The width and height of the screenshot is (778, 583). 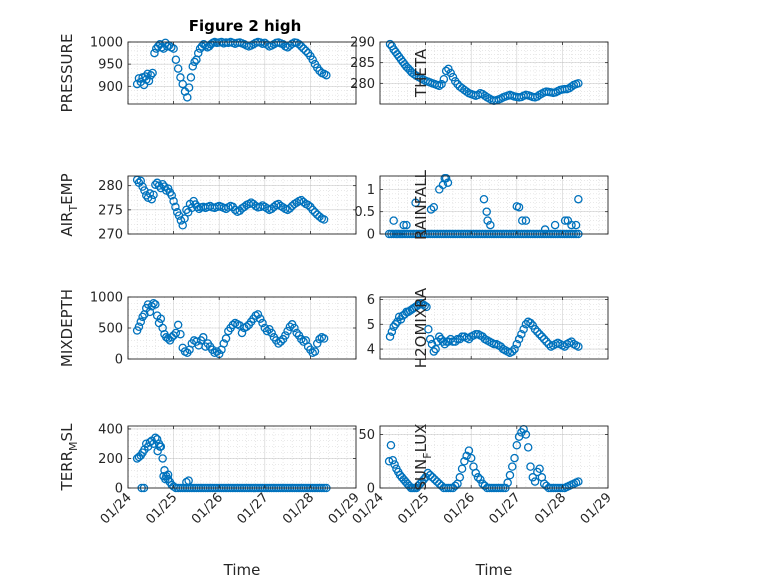 I want to click on y-tick-label: 0.5, so click(x=364, y=212).